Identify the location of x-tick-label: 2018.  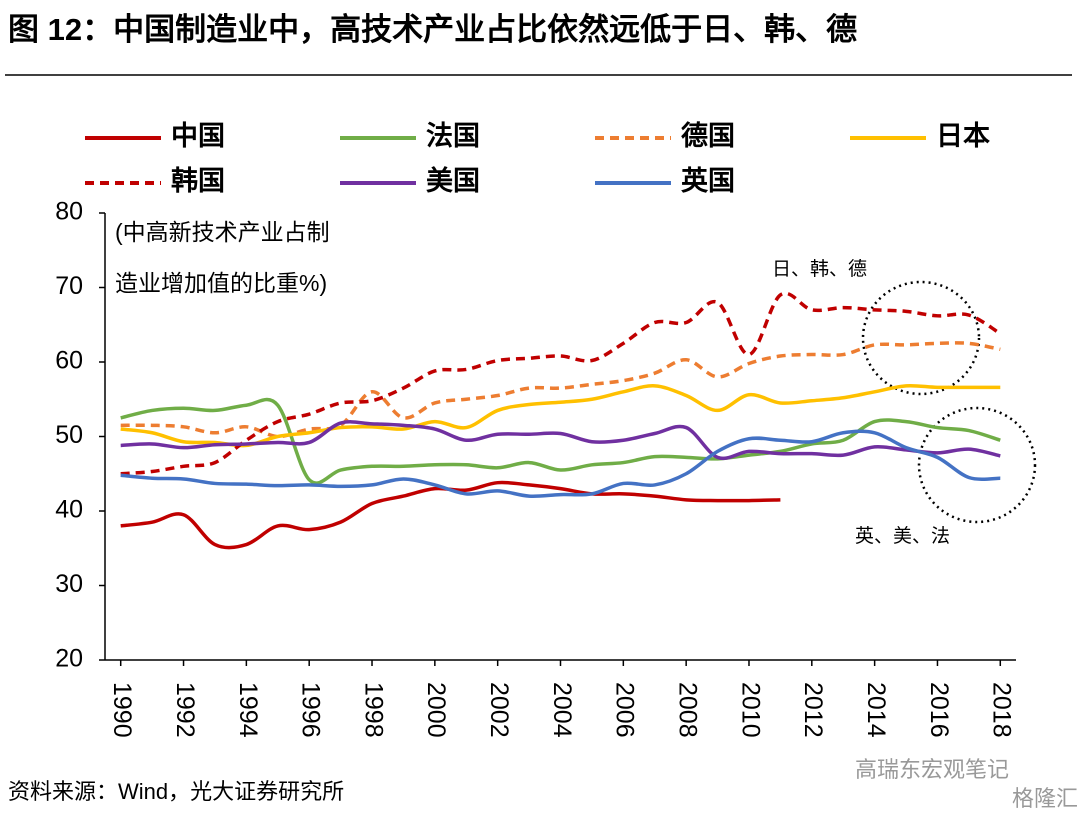
(1002, 710).